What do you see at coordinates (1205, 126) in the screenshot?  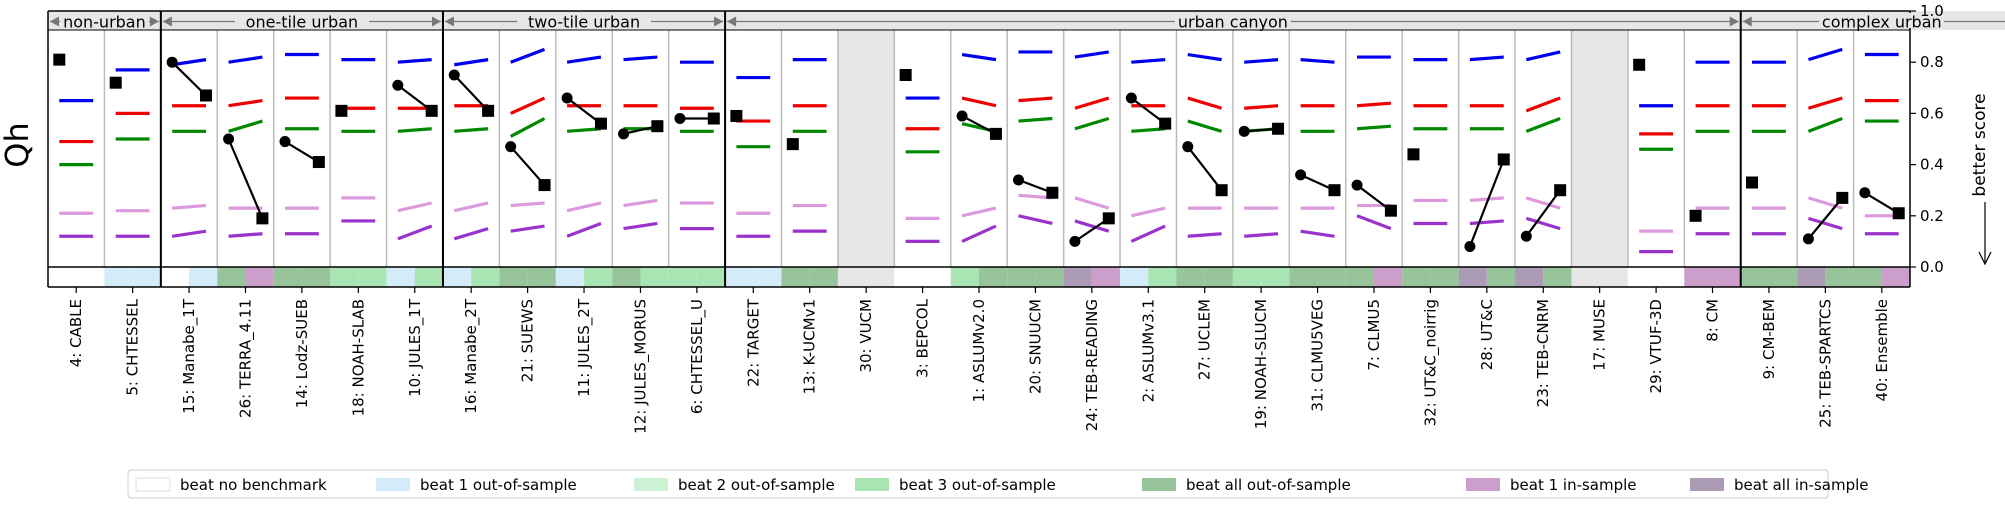 I see `benchmark-line-green` at bounding box center [1205, 126].